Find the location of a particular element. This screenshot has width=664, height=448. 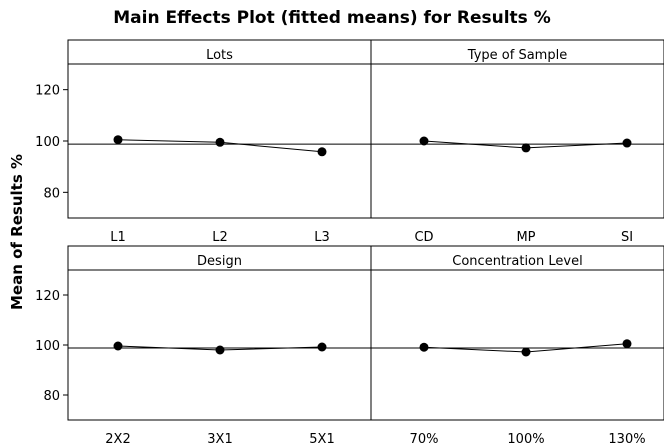

x-tick-label: L3 is located at coordinates (322, 237).